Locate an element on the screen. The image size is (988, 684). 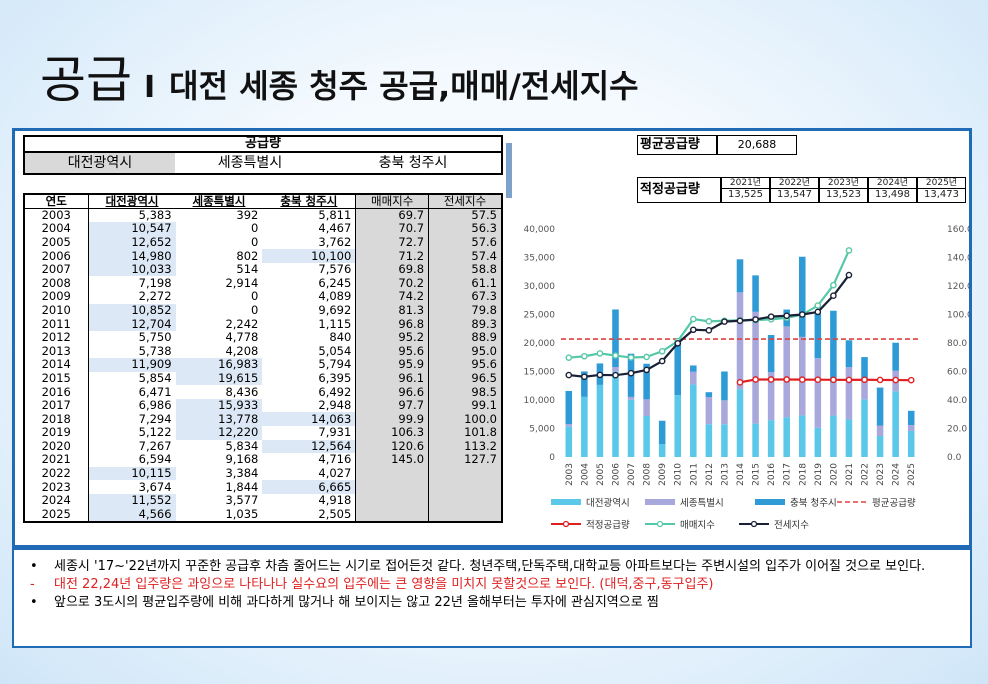
cell-sejong: 2,914 is located at coordinates (242, 282).